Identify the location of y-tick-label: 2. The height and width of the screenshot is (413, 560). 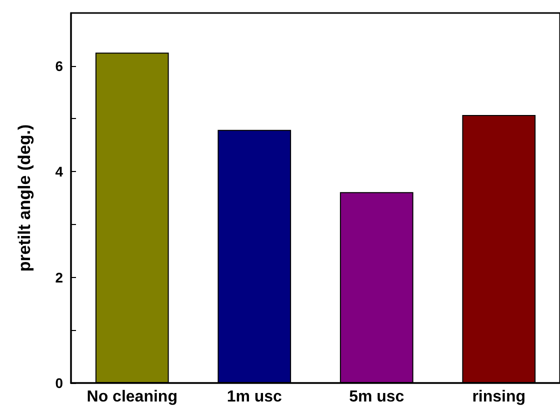
(59, 277).